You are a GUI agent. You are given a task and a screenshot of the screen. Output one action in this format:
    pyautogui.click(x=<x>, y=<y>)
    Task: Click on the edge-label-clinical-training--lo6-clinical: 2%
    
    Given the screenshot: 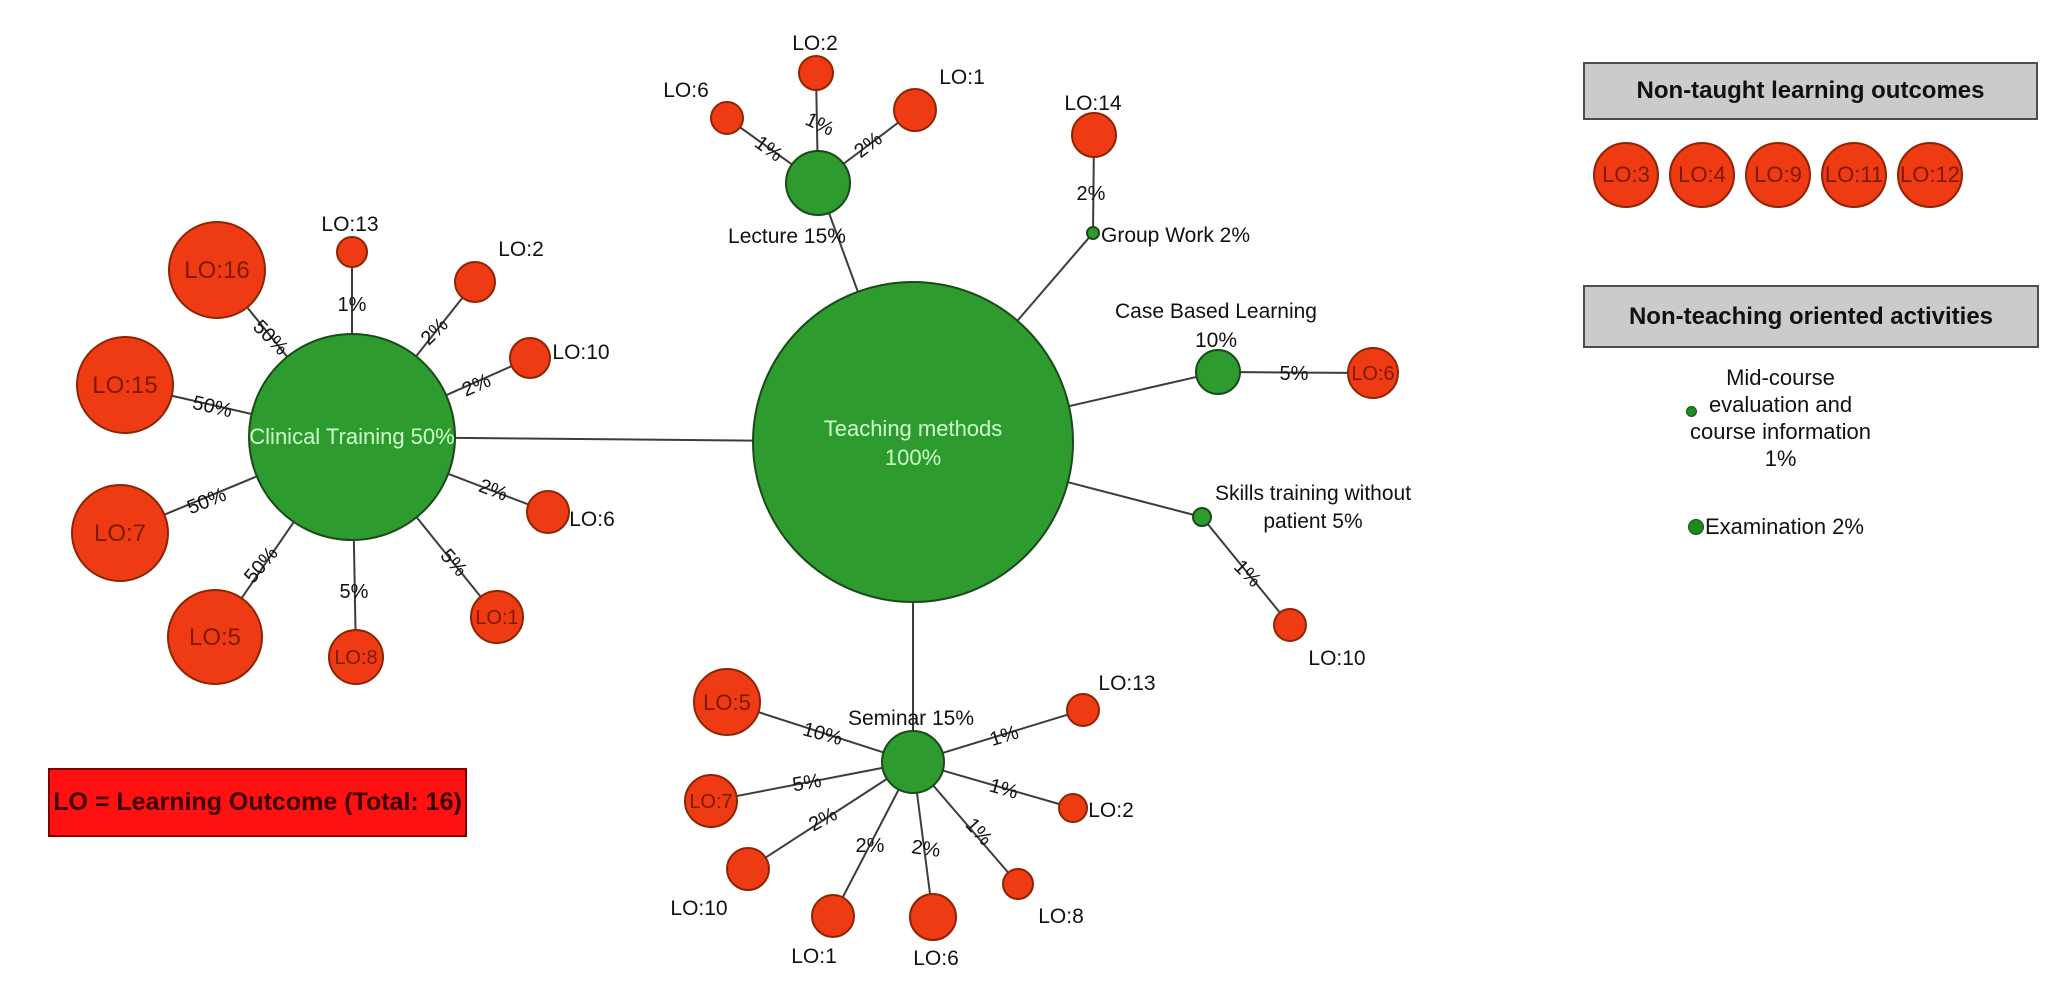 What is the action you would take?
    pyautogui.click(x=493, y=490)
    